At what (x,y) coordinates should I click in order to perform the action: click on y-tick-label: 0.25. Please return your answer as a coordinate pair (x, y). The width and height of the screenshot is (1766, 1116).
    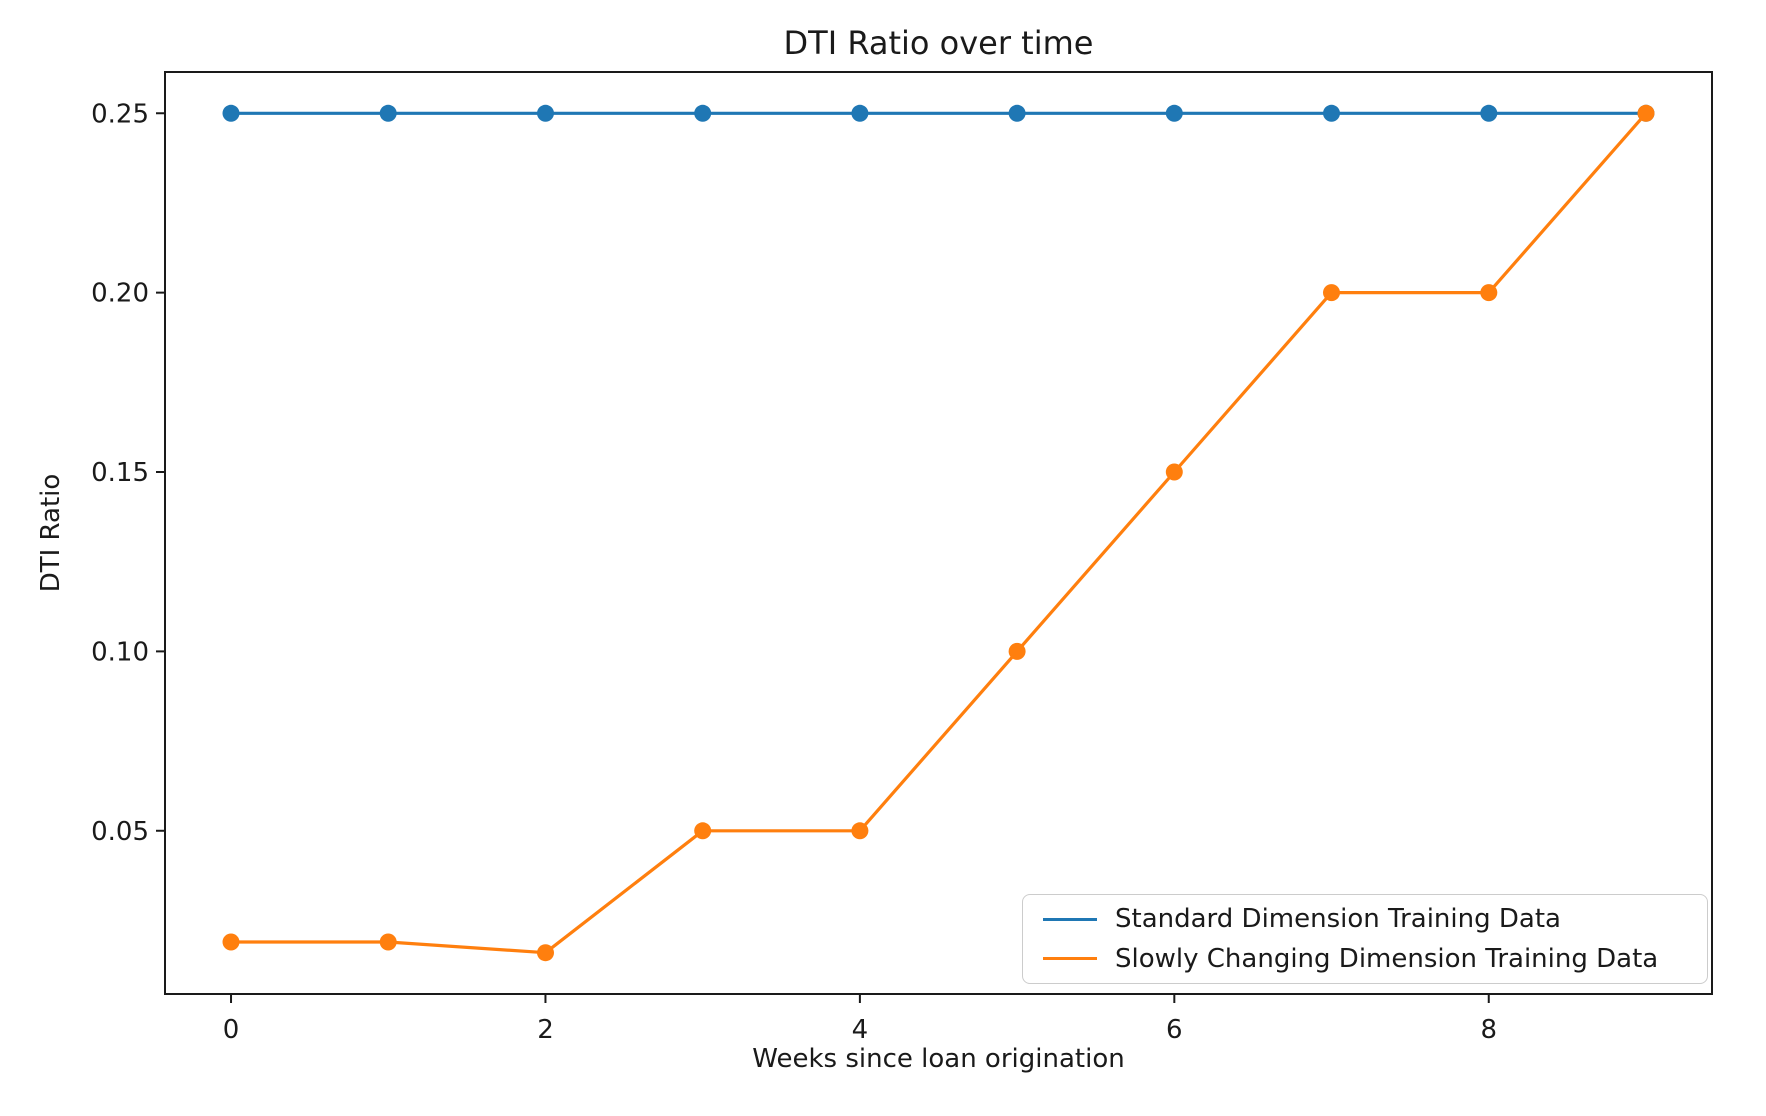
    Looking at the image, I should click on (120, 114).